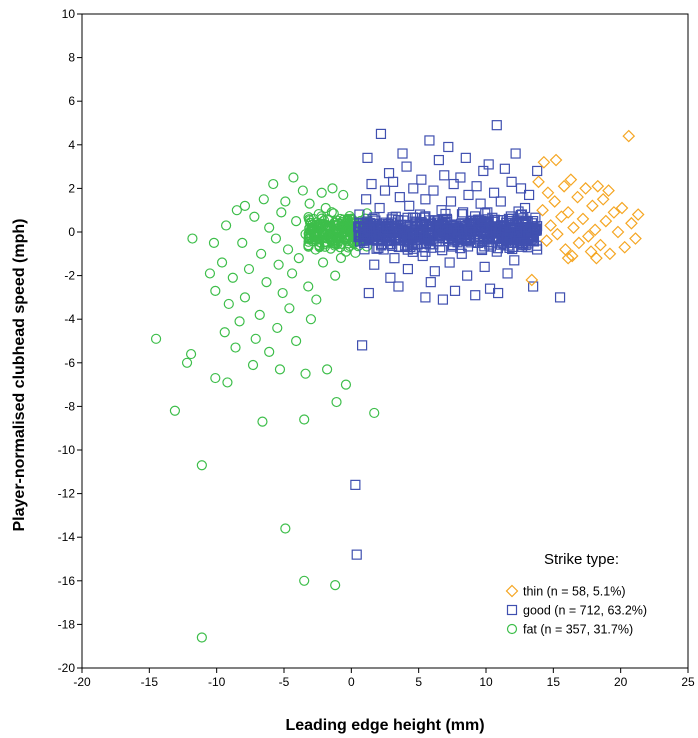  I want to click on x-axis: -20 -15 -10 -5 0 5 10 15 20 25, so click(384, 678).